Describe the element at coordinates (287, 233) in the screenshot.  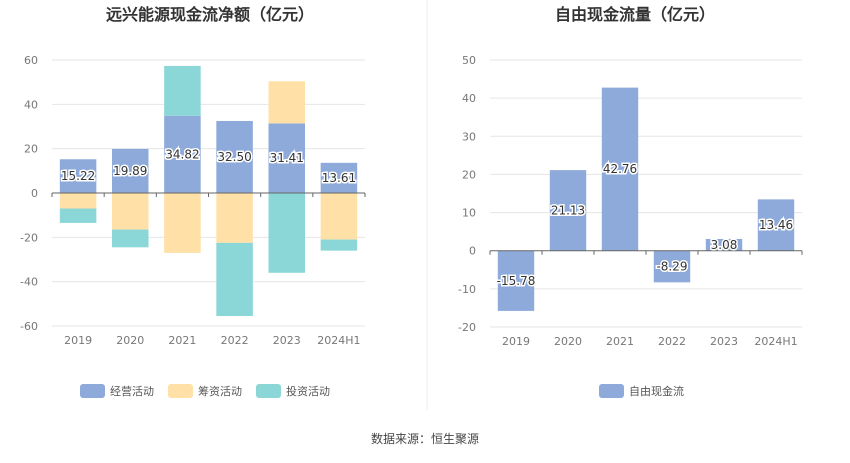
I see `left-bar-3-2023` at that location.